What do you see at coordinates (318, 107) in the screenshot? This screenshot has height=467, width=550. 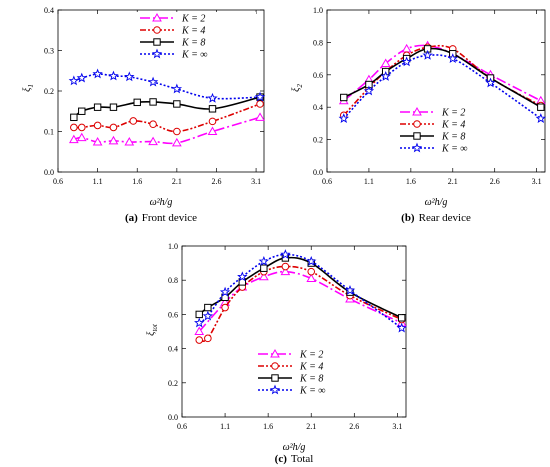 I see `y-tick-label: 0.4` at bounding box center [318, 107].